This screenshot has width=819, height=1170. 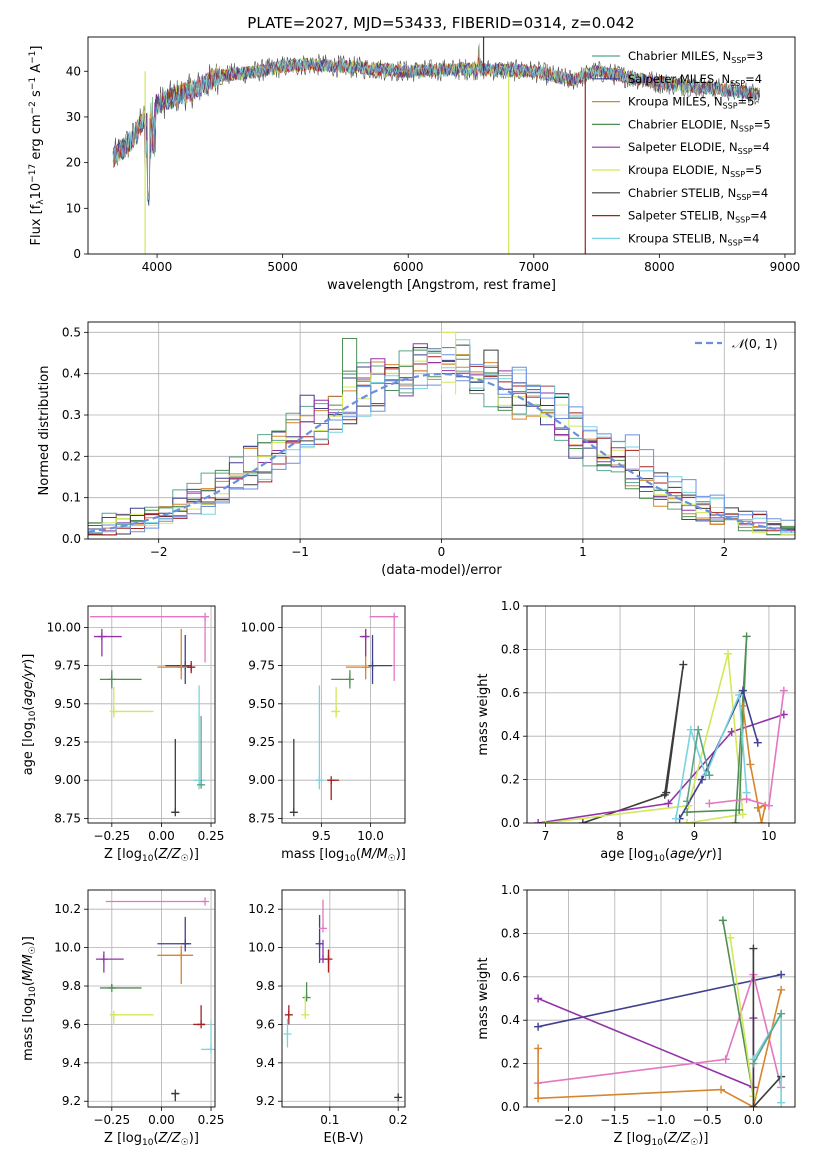 I want to click on x-axis-label-part: Z/Z, so click(x=170, y=1138).